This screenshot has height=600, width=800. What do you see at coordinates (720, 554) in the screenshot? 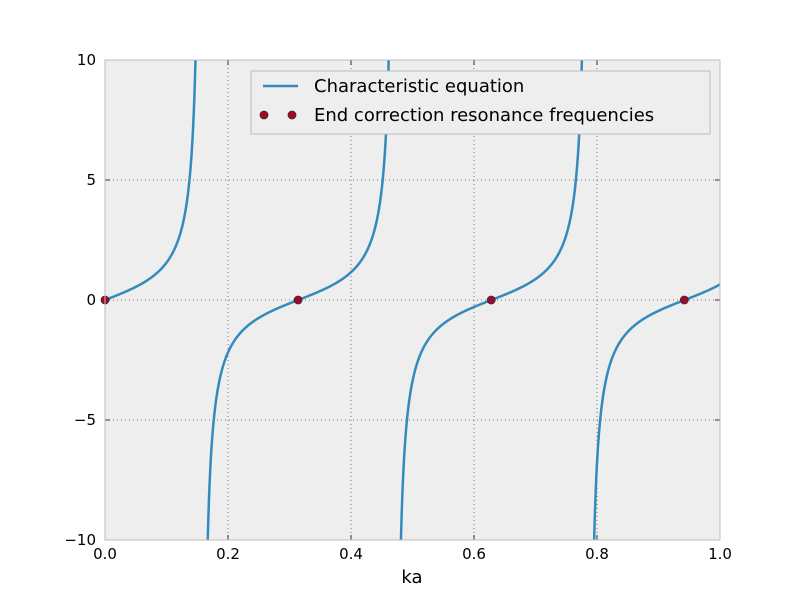
I see `x-tick-label: 1.0` at bounding box center [720, 554].